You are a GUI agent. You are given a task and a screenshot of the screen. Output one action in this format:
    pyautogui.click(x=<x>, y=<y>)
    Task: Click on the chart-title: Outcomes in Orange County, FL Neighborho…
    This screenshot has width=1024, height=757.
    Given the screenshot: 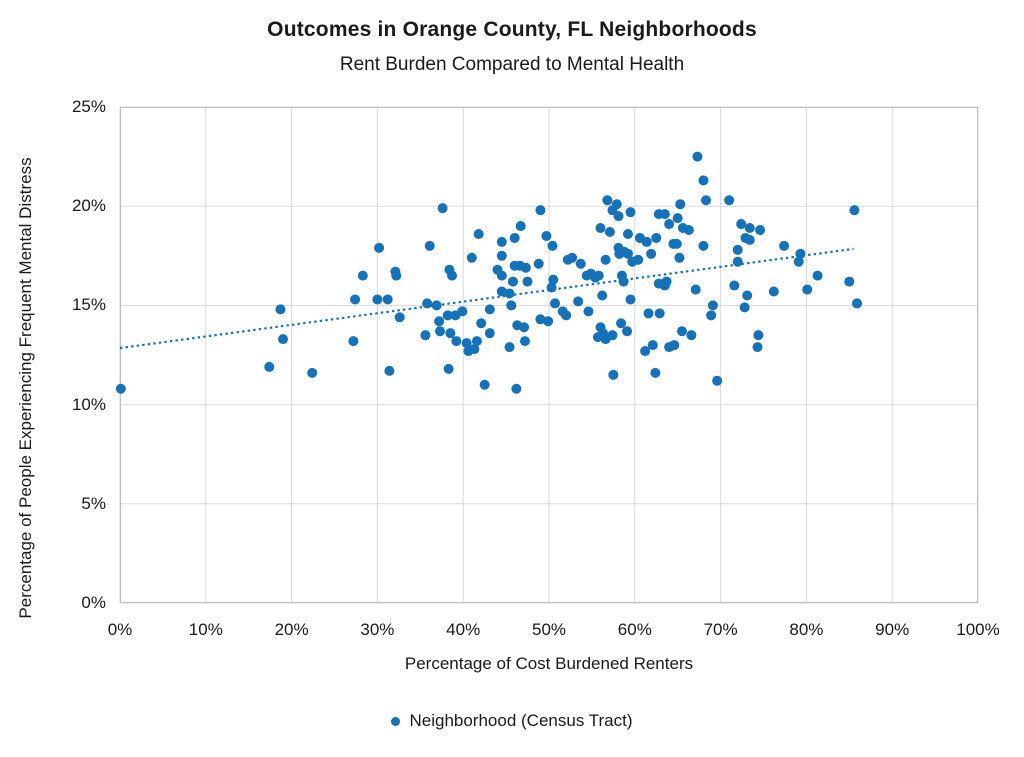 What is the action you would take?
    pyautogui.click(x=512, y=29)
    